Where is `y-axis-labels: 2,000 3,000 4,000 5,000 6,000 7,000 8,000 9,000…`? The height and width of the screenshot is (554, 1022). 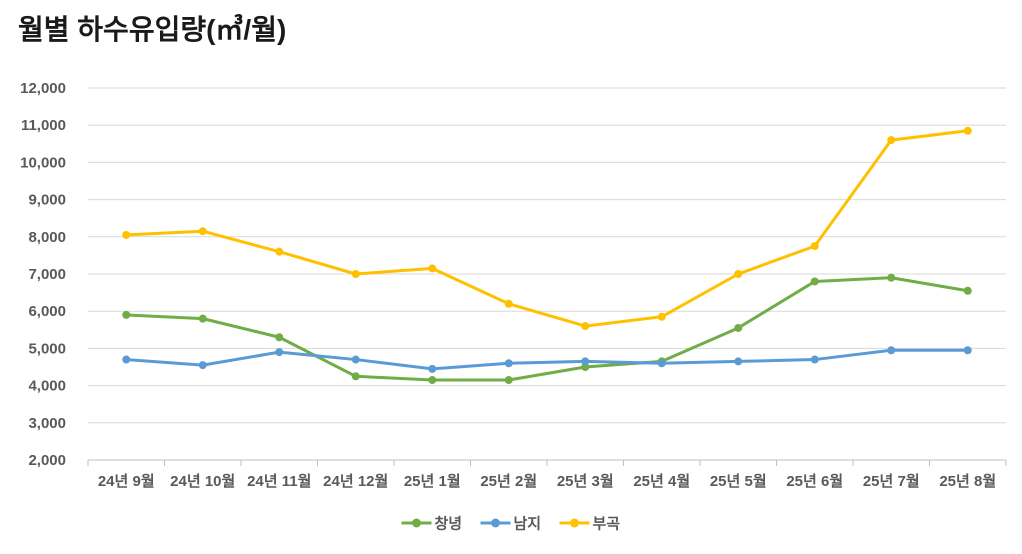 y-axis-labels: 2,000 3,000 4,000 5,000 6,000 7,000 8,000 9,000… is located at coordinates (43, 274).